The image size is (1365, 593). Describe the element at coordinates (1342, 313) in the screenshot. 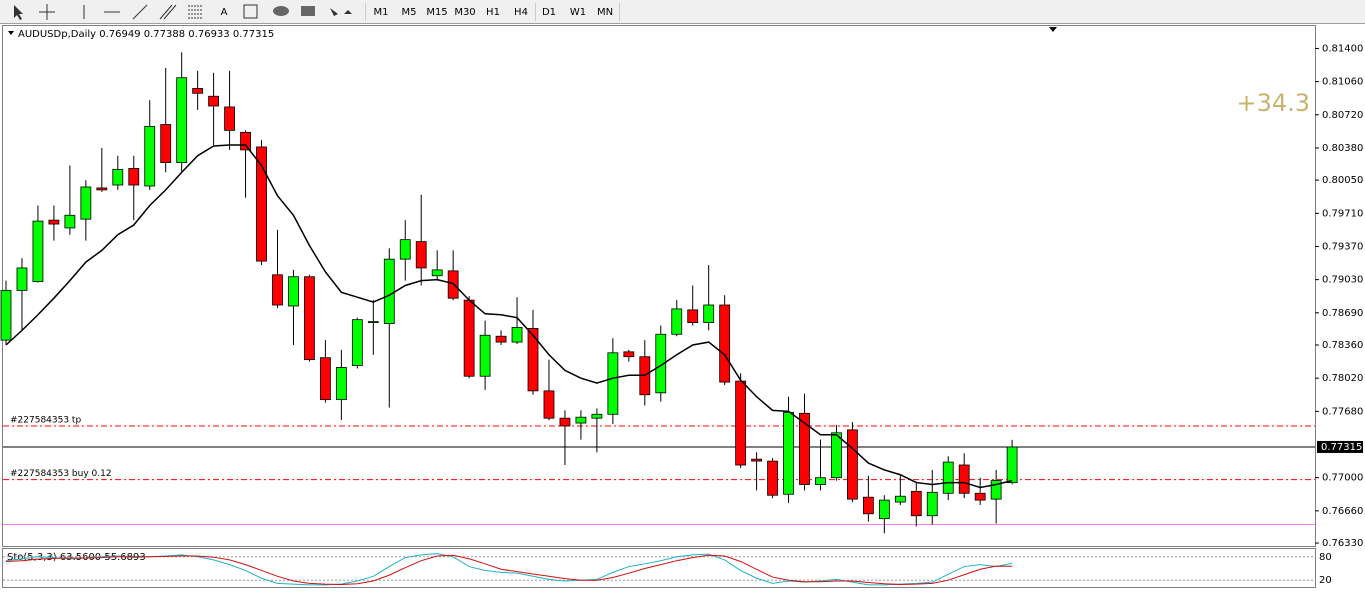

I see `y-tick-label: 0.78690` at that location.